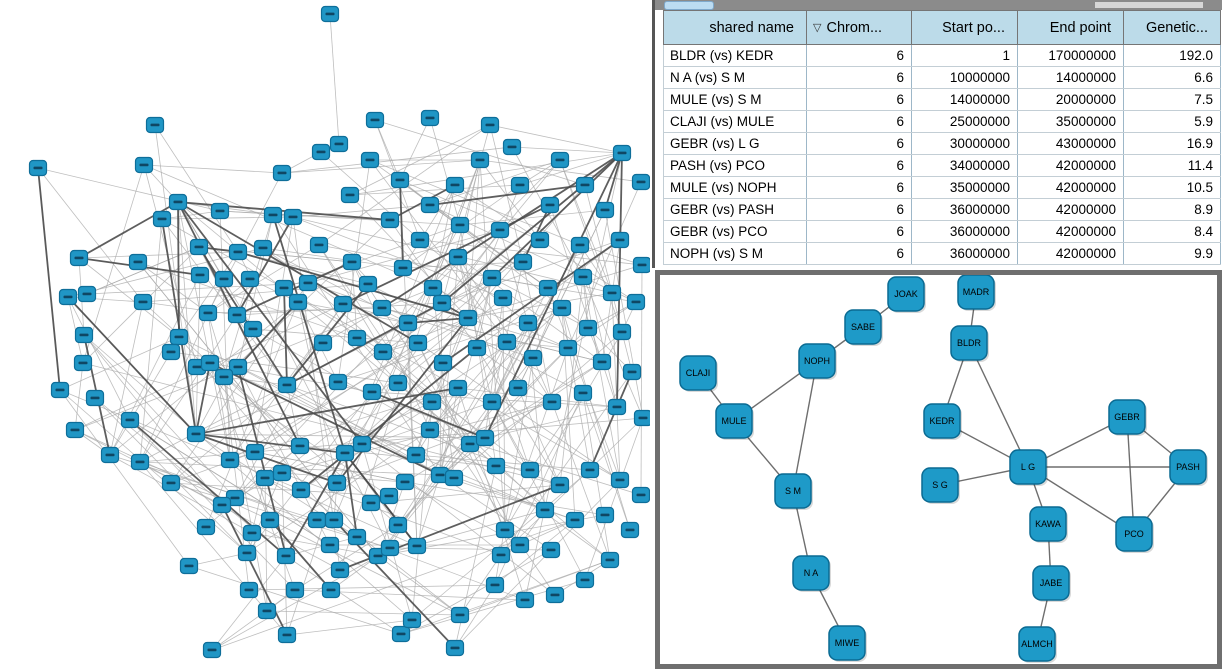  Describe the element at coordinates (1070, 99) in the screenshot. I see `cell-value: 20000000` at that location.